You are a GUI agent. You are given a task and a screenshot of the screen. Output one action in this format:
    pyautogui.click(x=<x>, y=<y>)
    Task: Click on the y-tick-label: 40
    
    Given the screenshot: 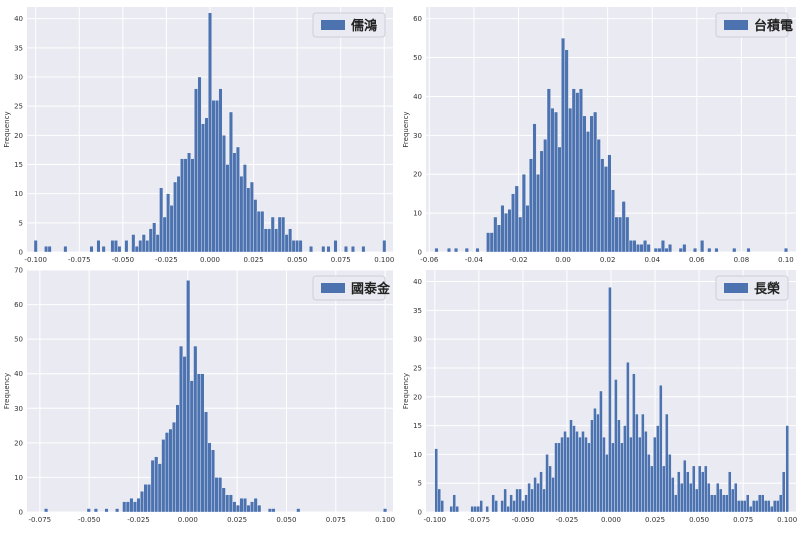 What is the action you would take?
    pyautogui.click(x=18, y=19)
    